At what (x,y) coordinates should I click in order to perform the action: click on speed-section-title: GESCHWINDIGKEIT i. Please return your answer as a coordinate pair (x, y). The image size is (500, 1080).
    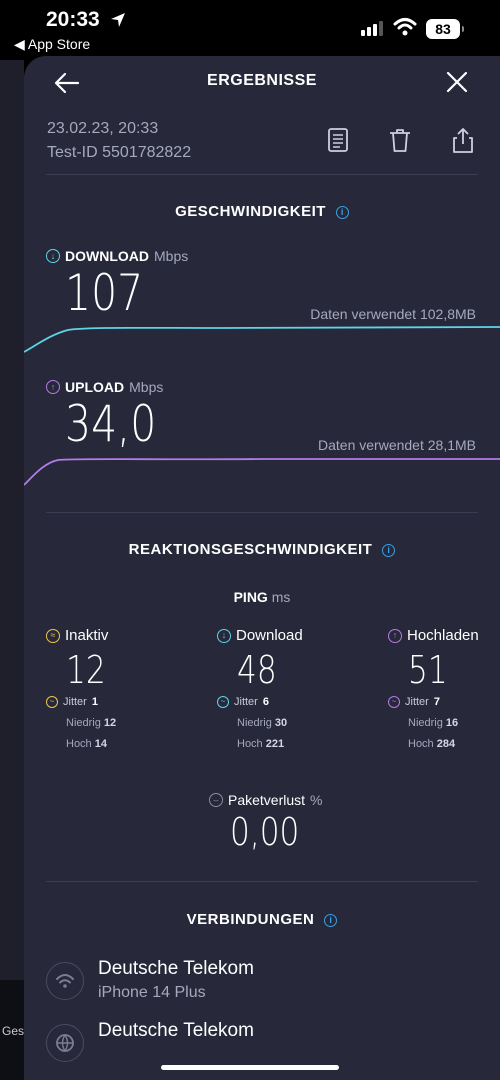
    Looking at the image, I should click on (262, 211).